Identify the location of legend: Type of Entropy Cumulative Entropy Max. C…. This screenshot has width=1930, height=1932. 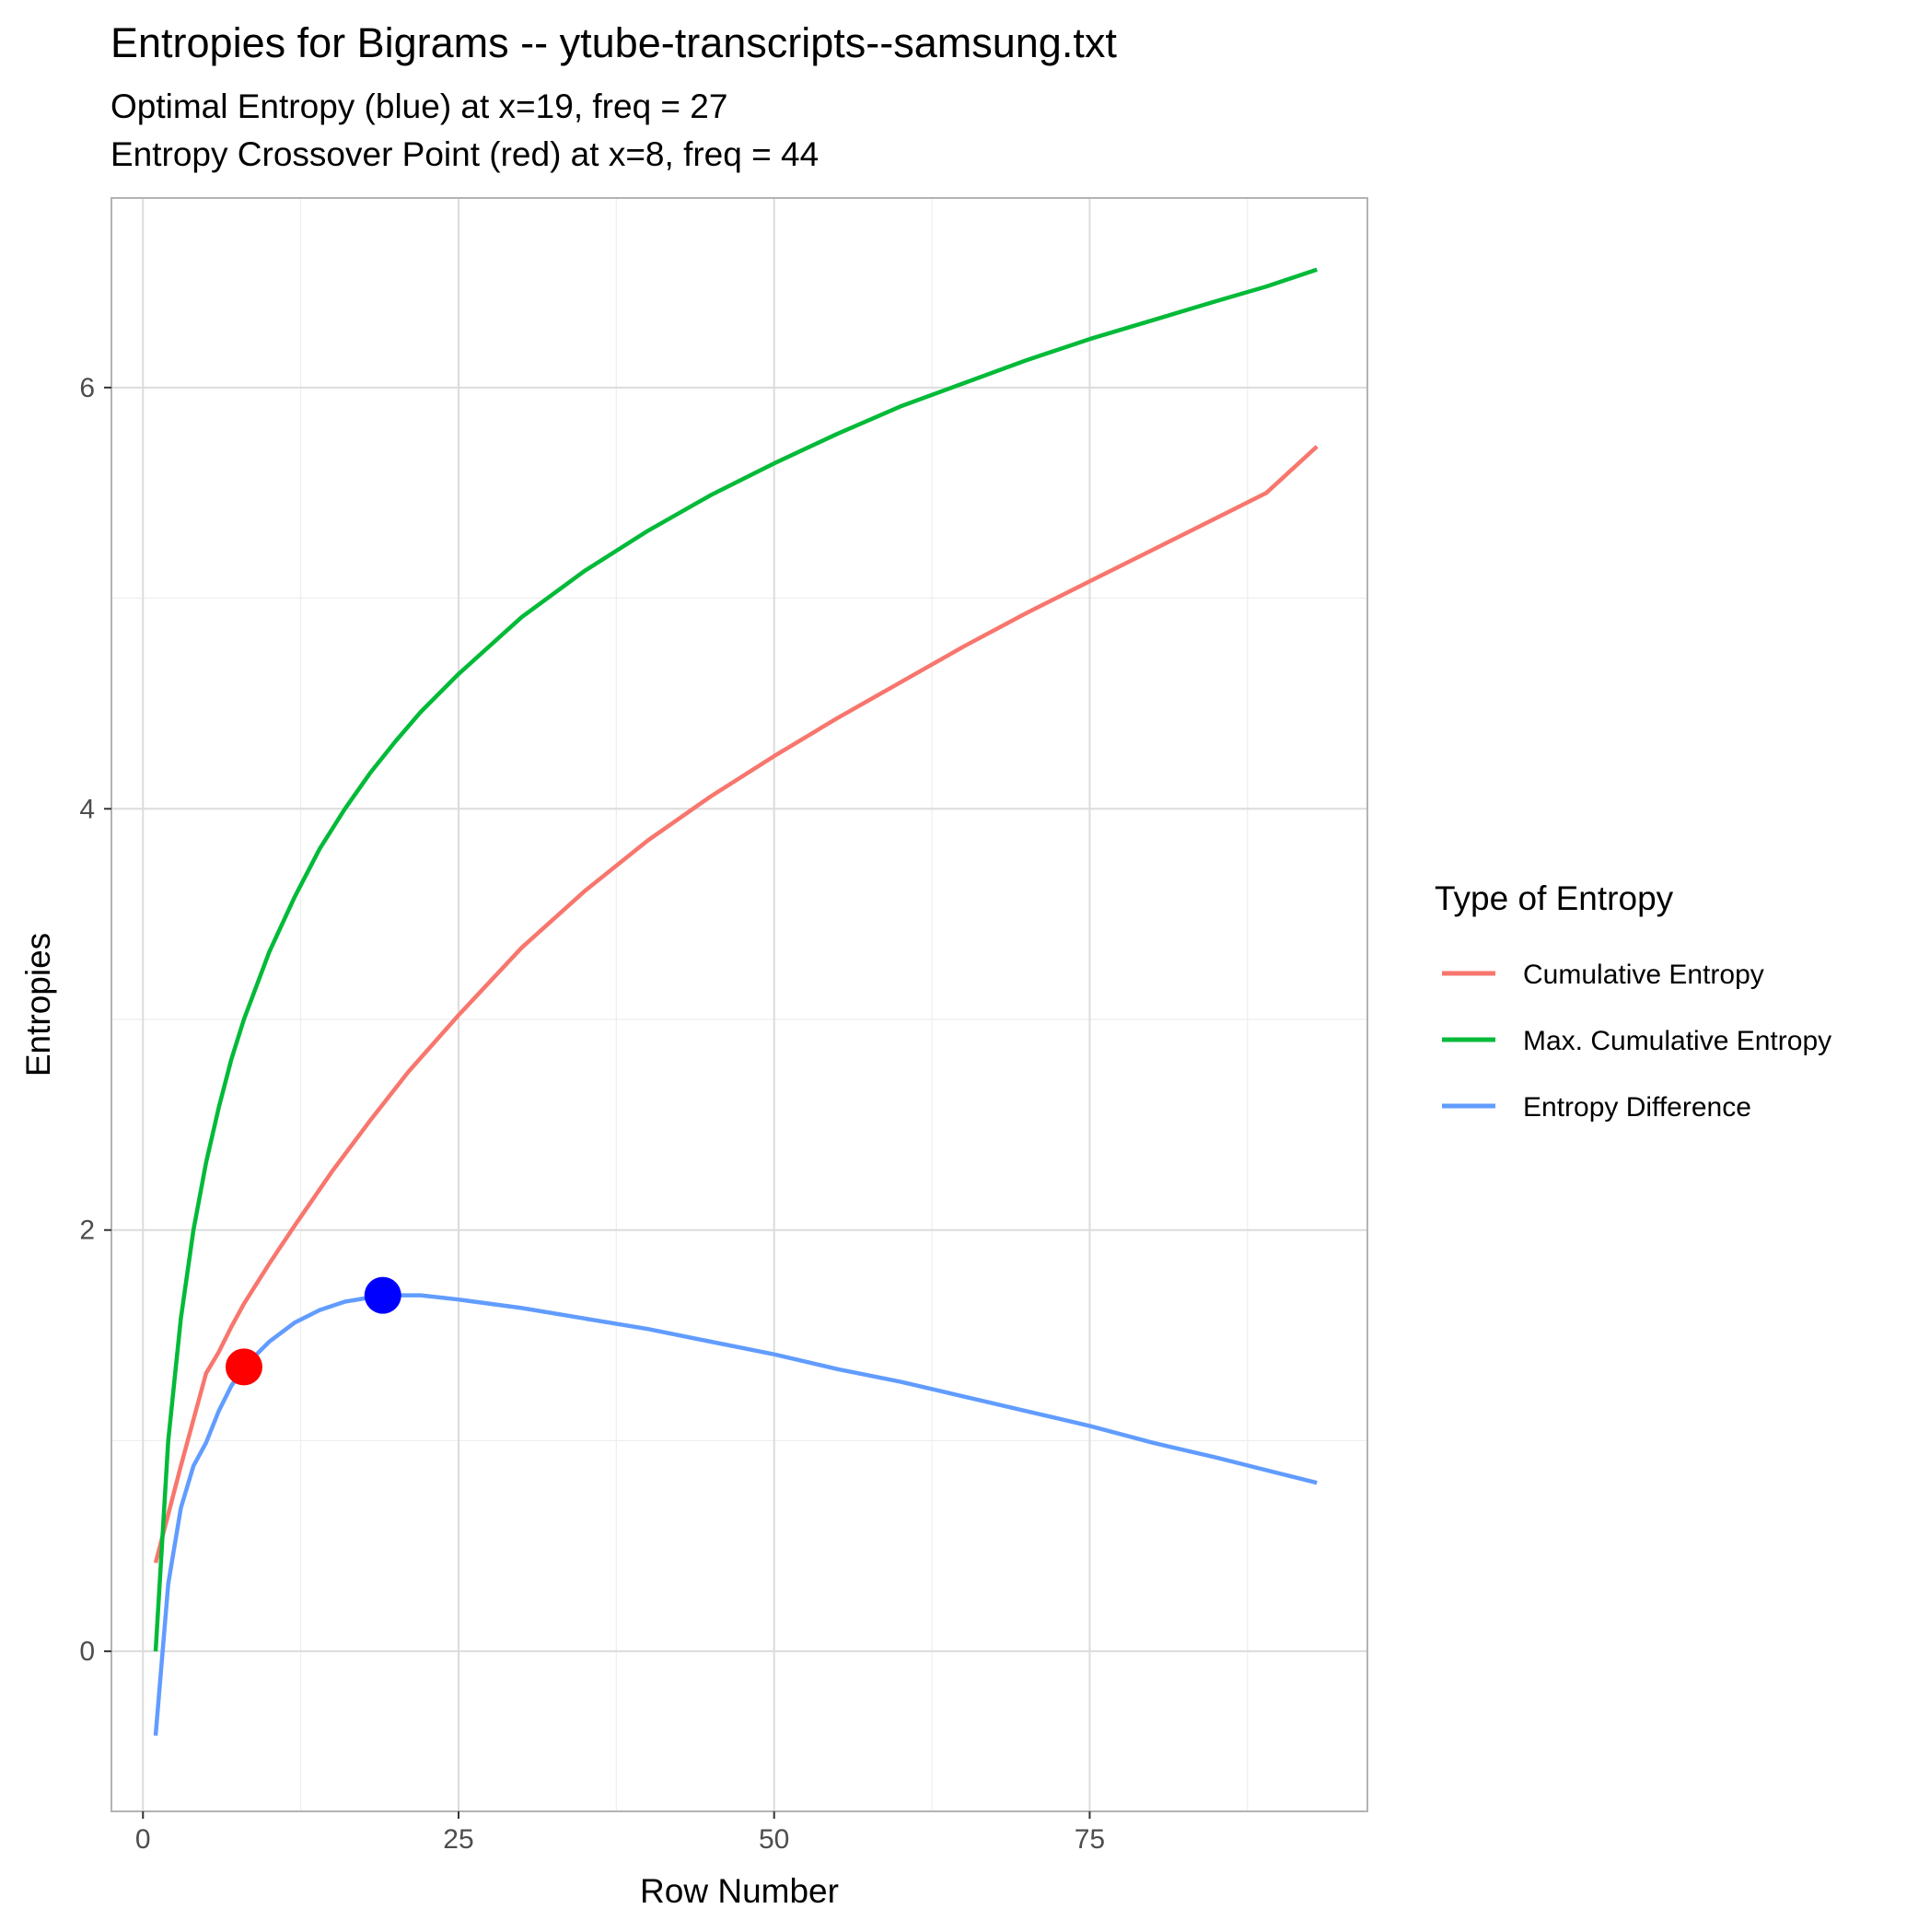
(1633, 1001).